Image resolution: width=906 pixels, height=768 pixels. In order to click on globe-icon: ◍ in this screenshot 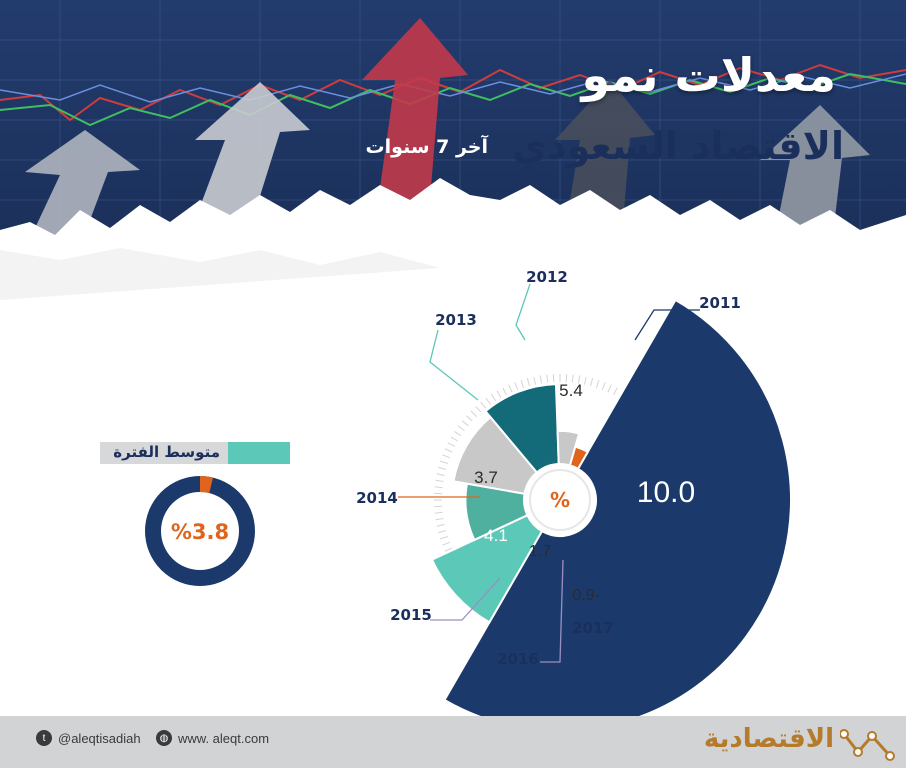, I will do `click(164, 738)`.